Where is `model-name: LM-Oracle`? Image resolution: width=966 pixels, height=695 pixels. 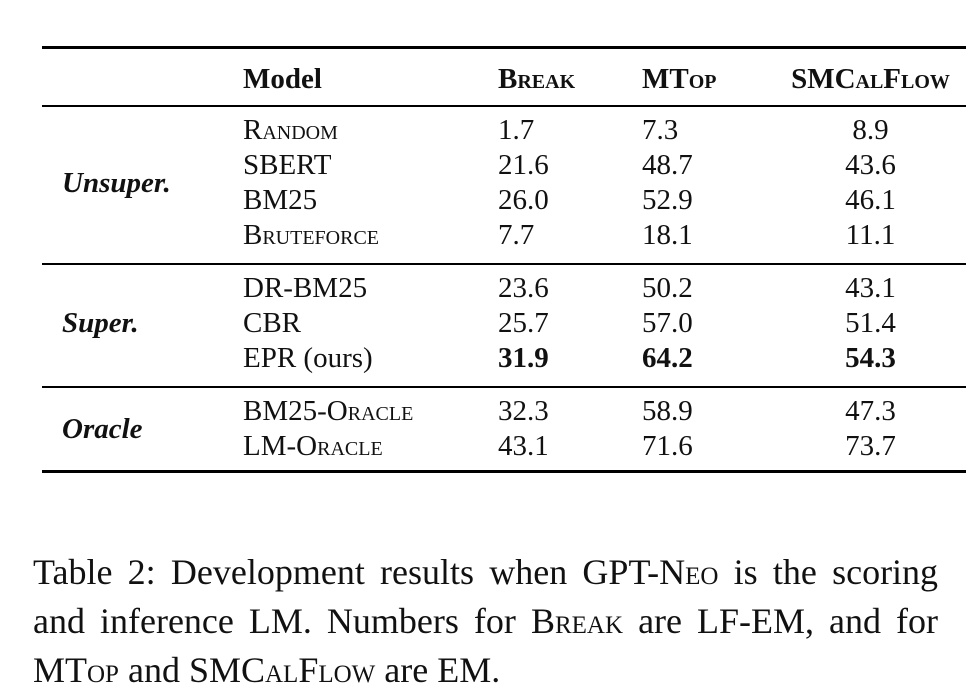
model-name: LM-Oracle is located at coordinates (313, 446).